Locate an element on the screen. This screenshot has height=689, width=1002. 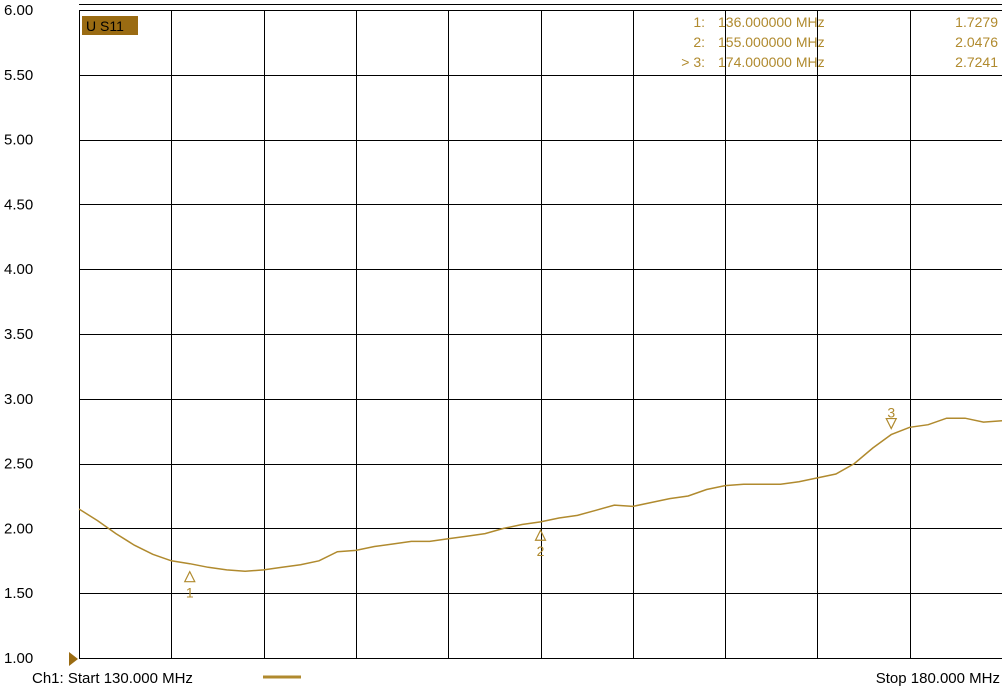
y-tick-label: 3.50 is located at coordinates (18, 334).